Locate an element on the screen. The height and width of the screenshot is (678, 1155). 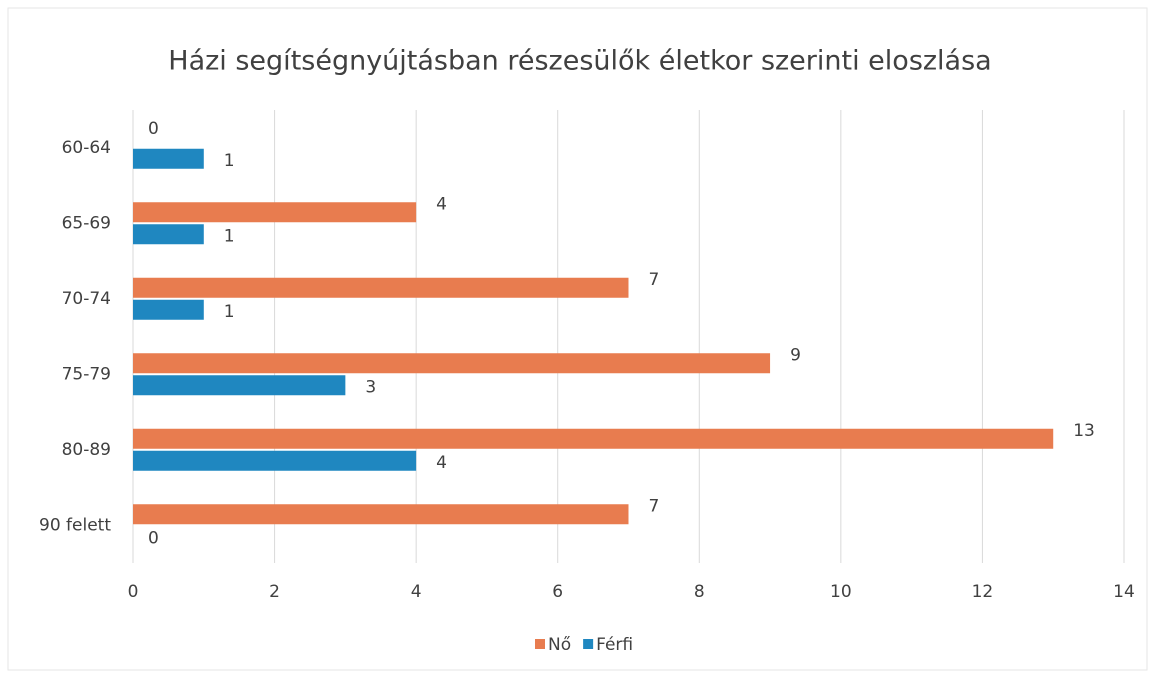
data-label: 13 is located at coordinates (1084, 431).